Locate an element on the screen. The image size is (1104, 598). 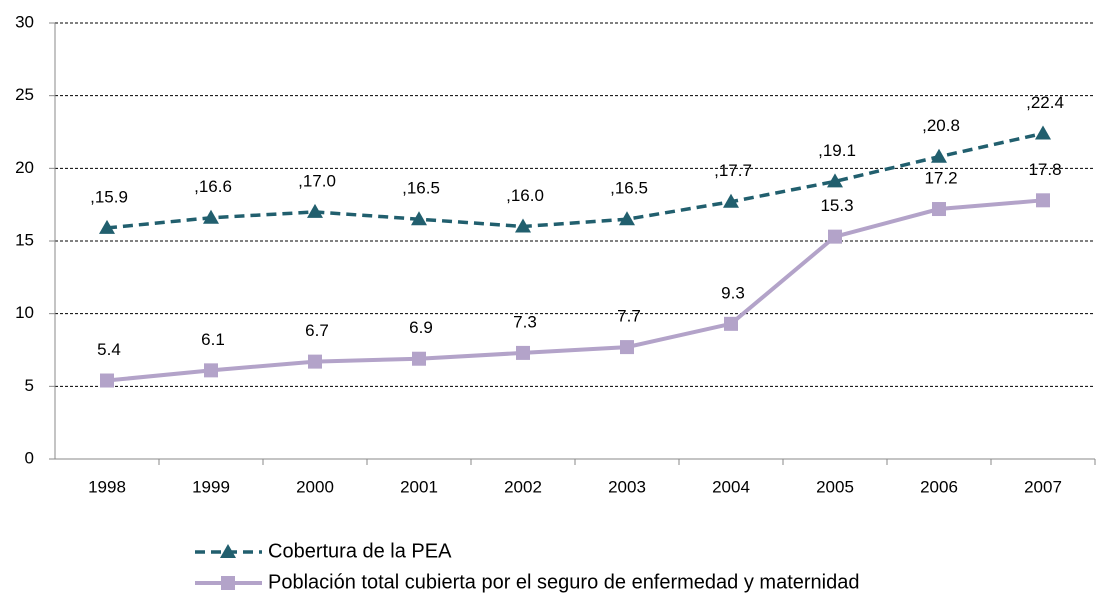
legend-label: Cobertura de la PEA is located at coordinates (360, 551).